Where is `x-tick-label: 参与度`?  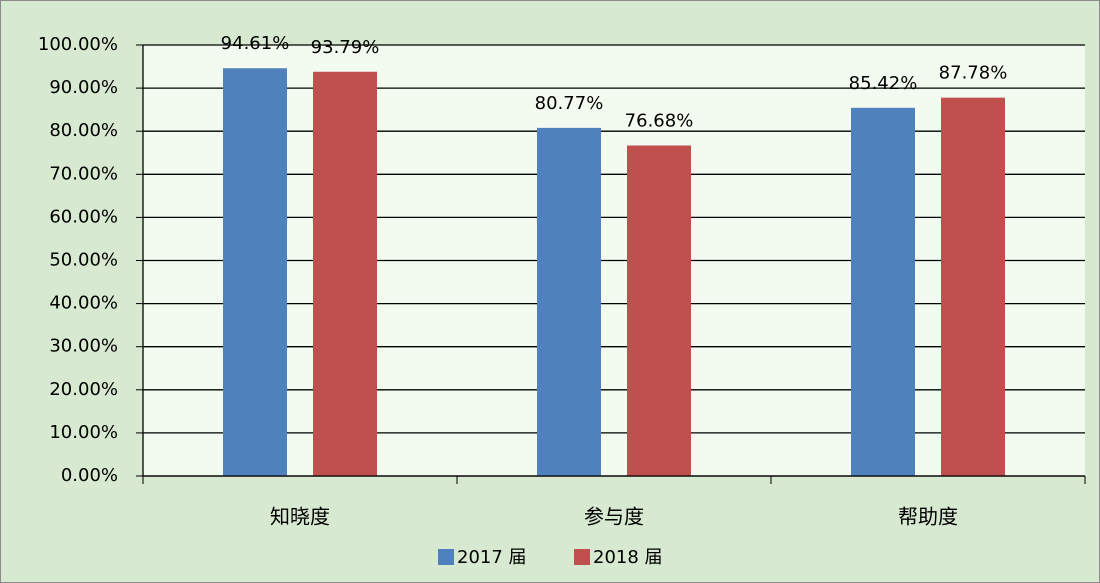
x-tick-label: 参与度 is located at coordinates (614, 517).